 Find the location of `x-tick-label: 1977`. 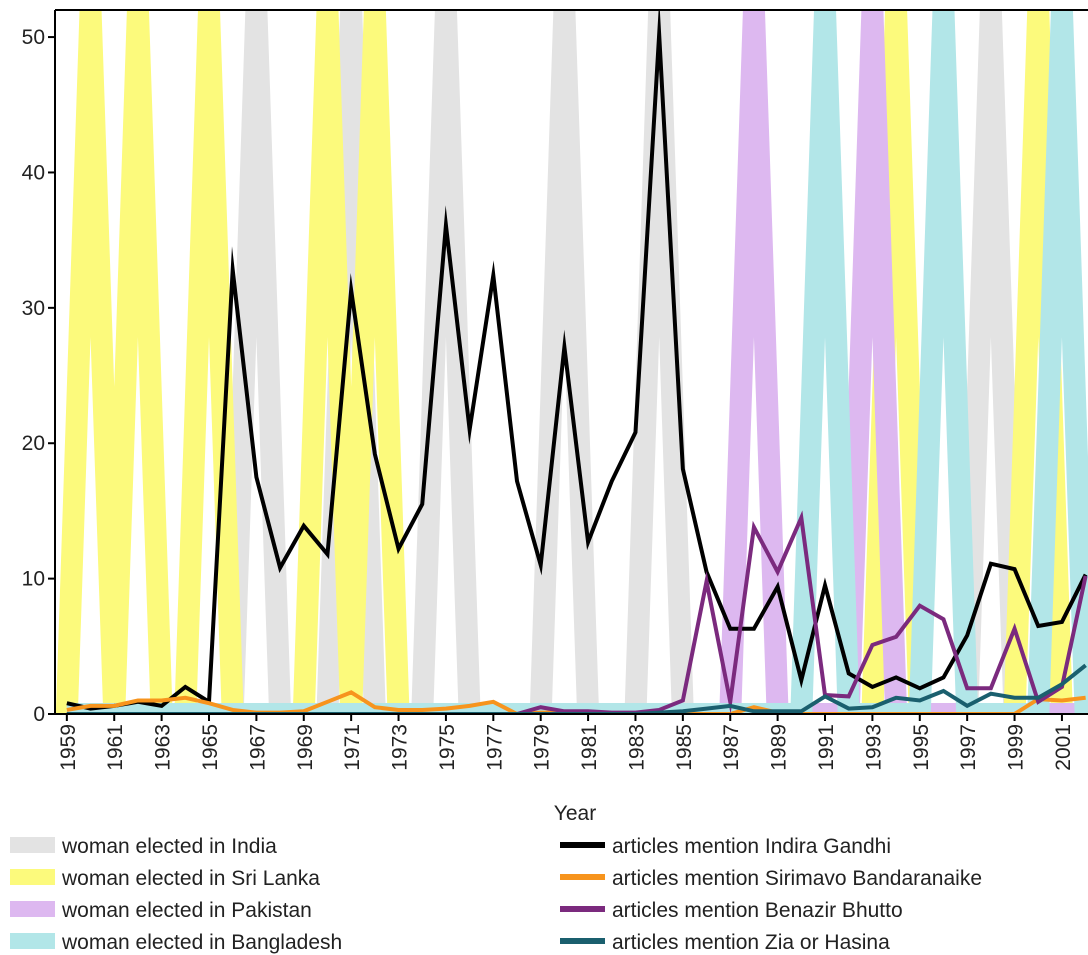

x-tick-label: 1977 is located at coordinates (494, 747).